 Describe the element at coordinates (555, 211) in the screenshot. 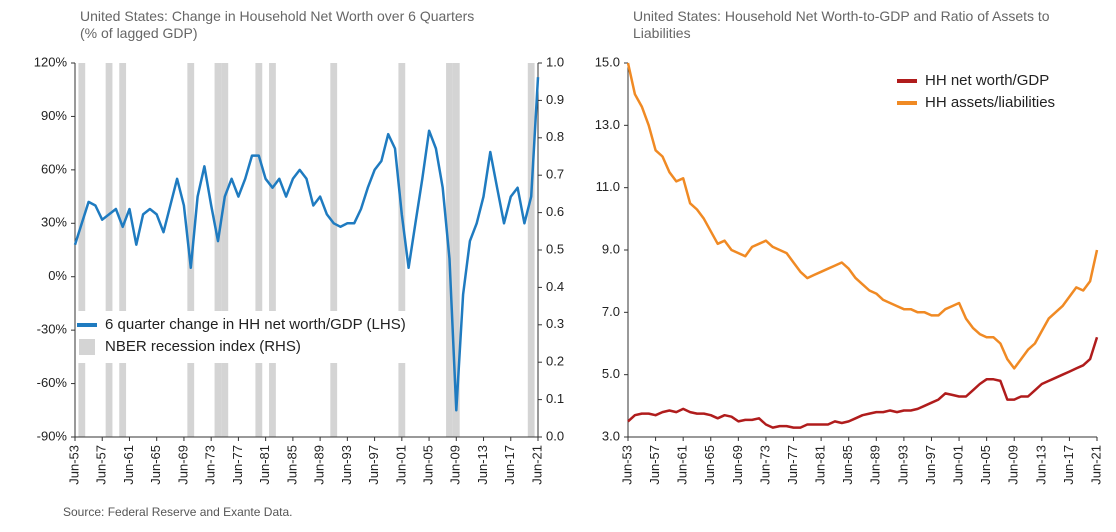

I see `y2-tick-label: 0.6` at that location.